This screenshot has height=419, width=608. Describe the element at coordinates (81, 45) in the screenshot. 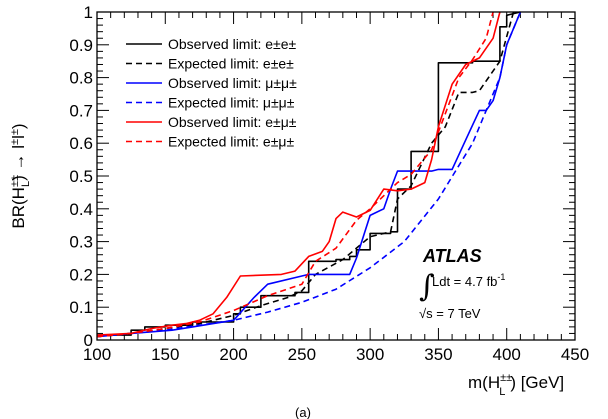

I see `y-tick-label: 0.9` at that location.